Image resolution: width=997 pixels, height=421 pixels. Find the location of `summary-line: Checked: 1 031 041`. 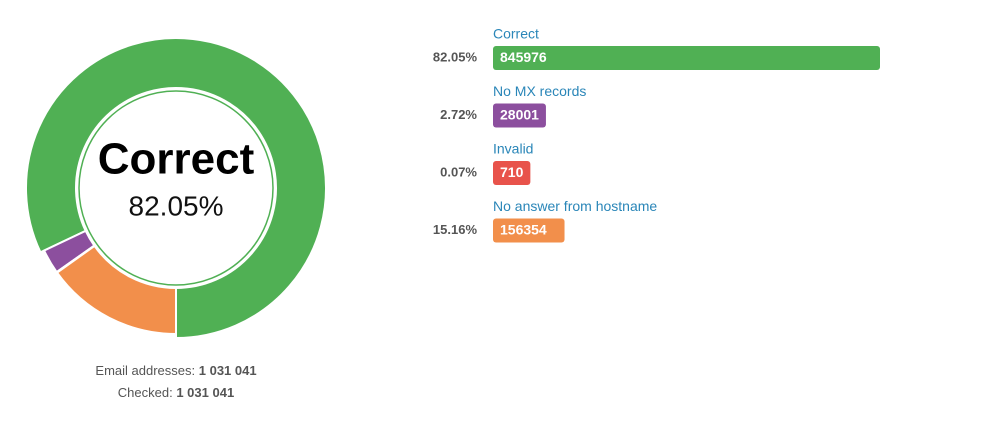

summary-line: Checked: 1 031 041 is located at coordinates (176, 392).